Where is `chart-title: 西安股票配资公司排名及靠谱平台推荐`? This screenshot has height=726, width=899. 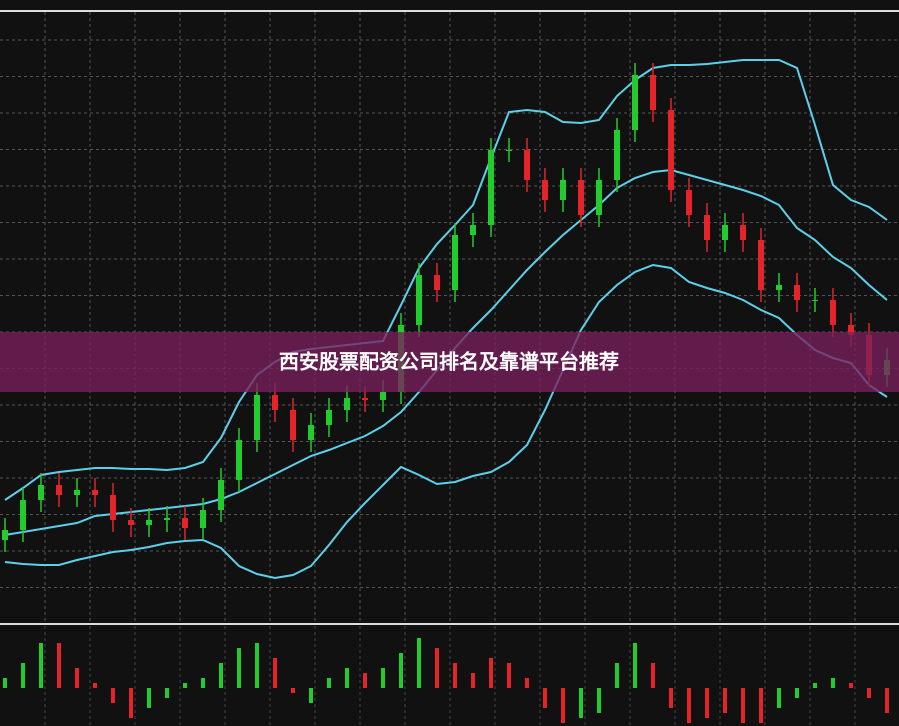
chart-title: 西安股票配资公司排名及靠谱平台推荐 is located at coordinates (449, 362).